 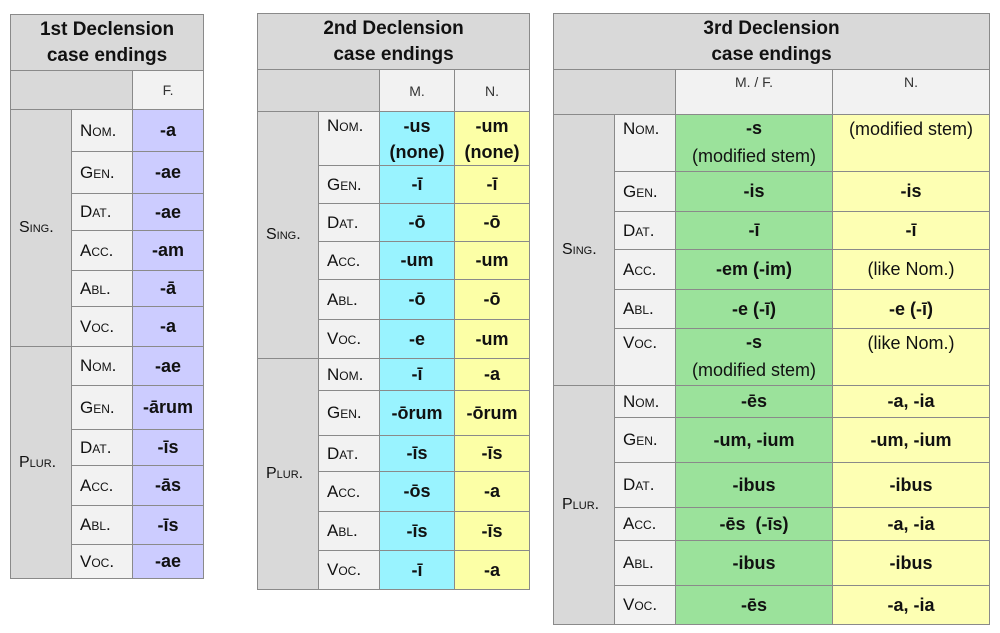 I want to click on ending-cell: -ās, so click(x=168, y=485).